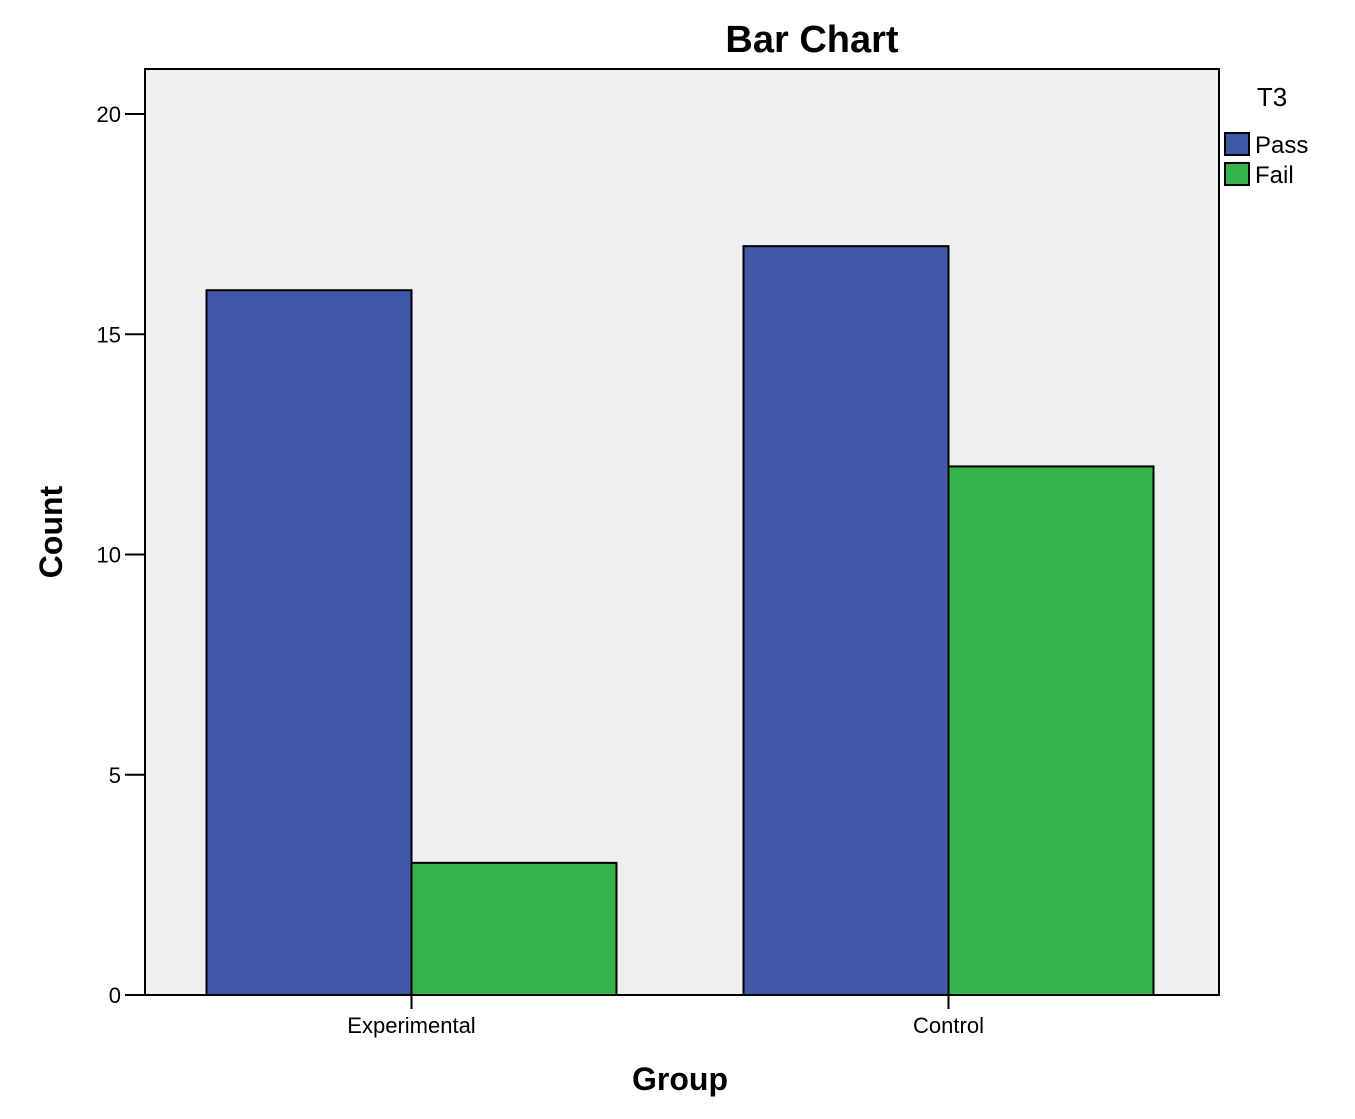 Image resolution: width=1355 pixels, height=1119 pixels. Describe the element at coordinates (115, 995) in the screenshot. I see `y-tick-label: 0` at that location.